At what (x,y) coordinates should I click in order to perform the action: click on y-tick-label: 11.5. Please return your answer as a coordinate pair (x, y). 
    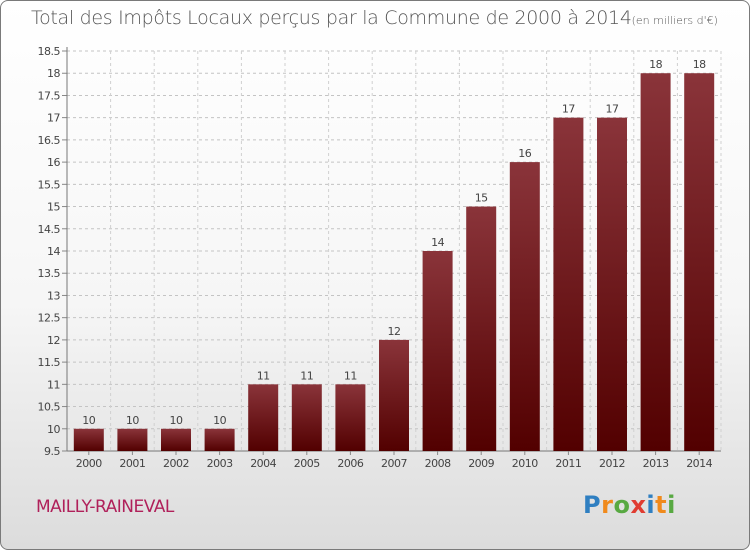
    Looking at the image, I should click on (49, 362).